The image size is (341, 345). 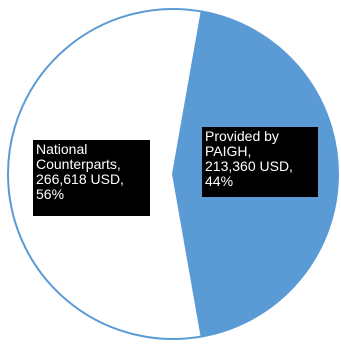 I want to click on data-label-national-counterparts: National Counterparts, 266,618 USD, 56%, so click(x=91, y=178).